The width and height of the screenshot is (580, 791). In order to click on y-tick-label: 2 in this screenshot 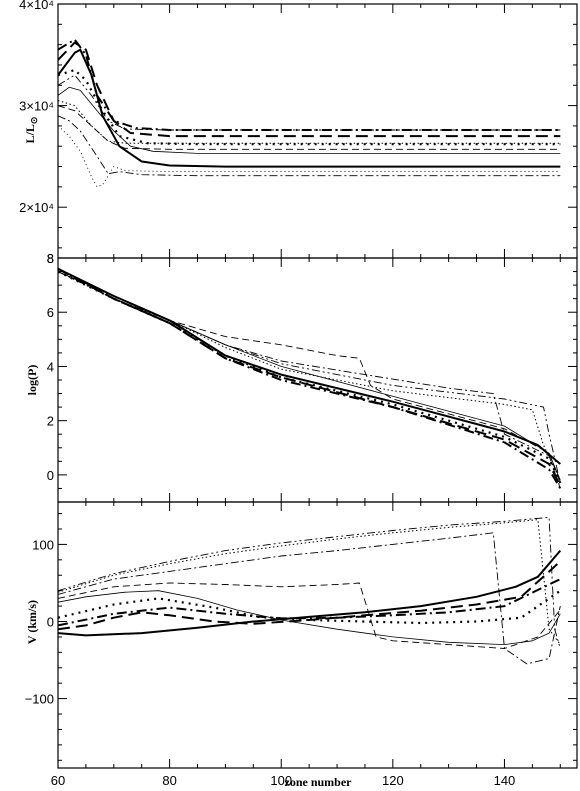, I will do `click(50, 421)`.